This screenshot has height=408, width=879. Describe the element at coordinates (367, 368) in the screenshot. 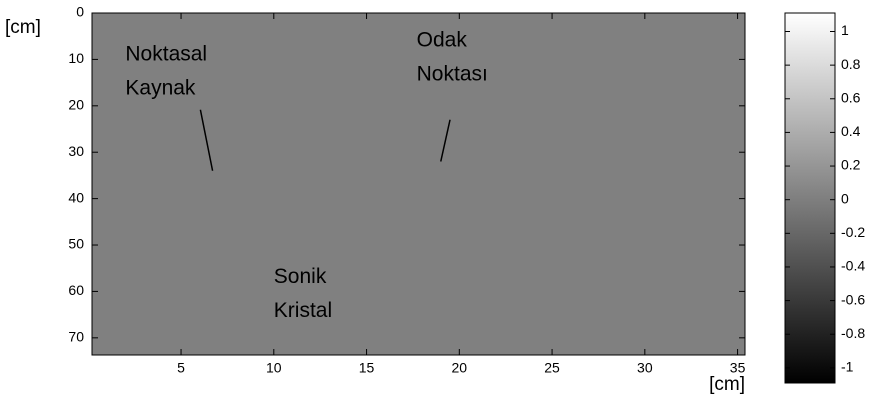

I see `x-tick-label: 15` at that location.